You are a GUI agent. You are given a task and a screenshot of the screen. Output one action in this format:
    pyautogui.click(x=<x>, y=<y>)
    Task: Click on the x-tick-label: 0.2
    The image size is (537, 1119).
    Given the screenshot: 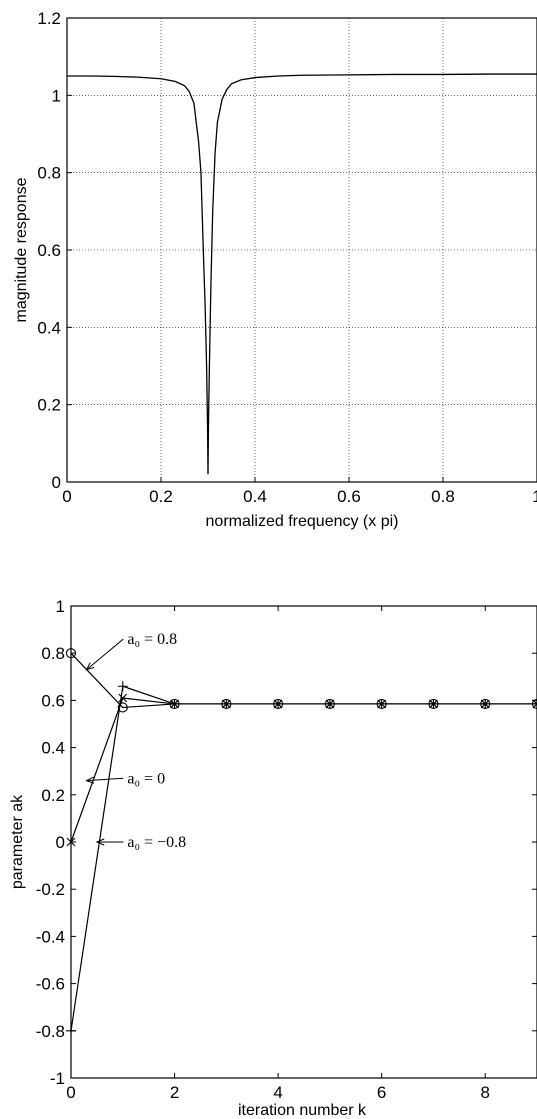 What is the action you would take?
    pyautogui.click(x=161, y=496)
    